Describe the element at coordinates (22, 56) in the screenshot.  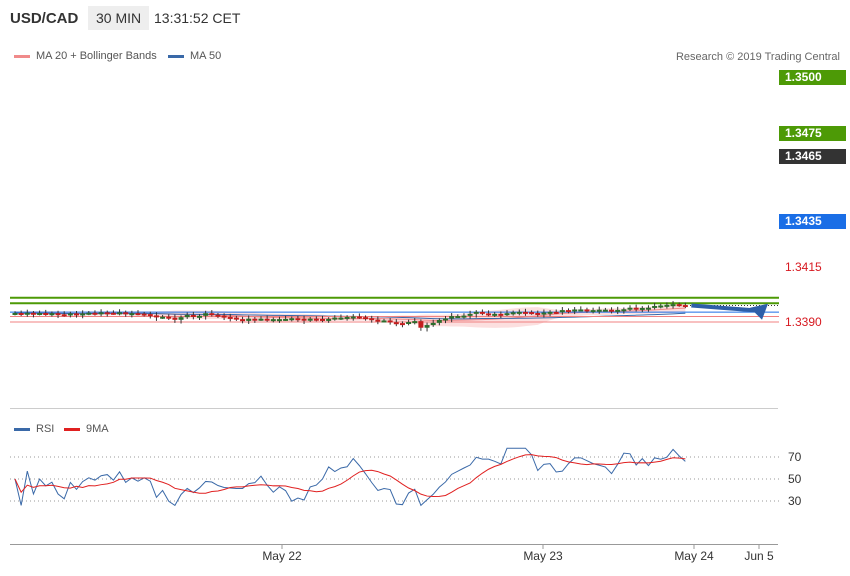
I see `ma20-swatch` at that location.